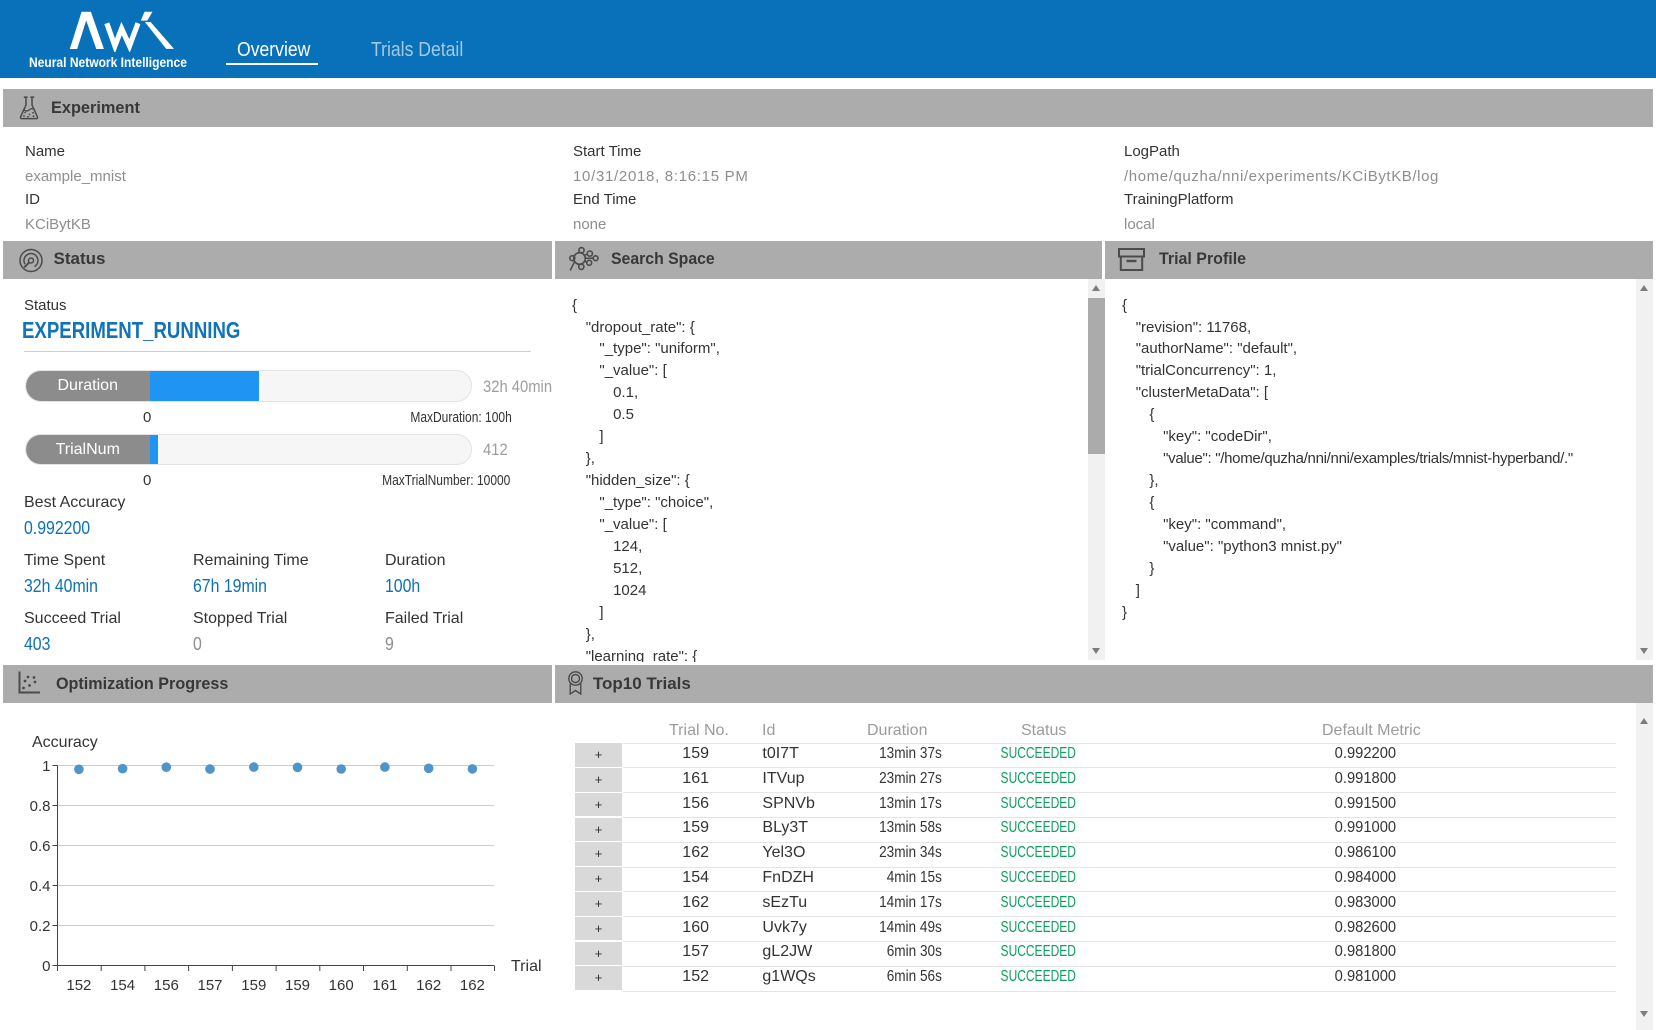 The width and height of the screenshot is (1656, 1030). What do you see at coordinates (40, 886) in the screenshot?
I see `svg-text: 0.4` at bounding box center [40, 886].